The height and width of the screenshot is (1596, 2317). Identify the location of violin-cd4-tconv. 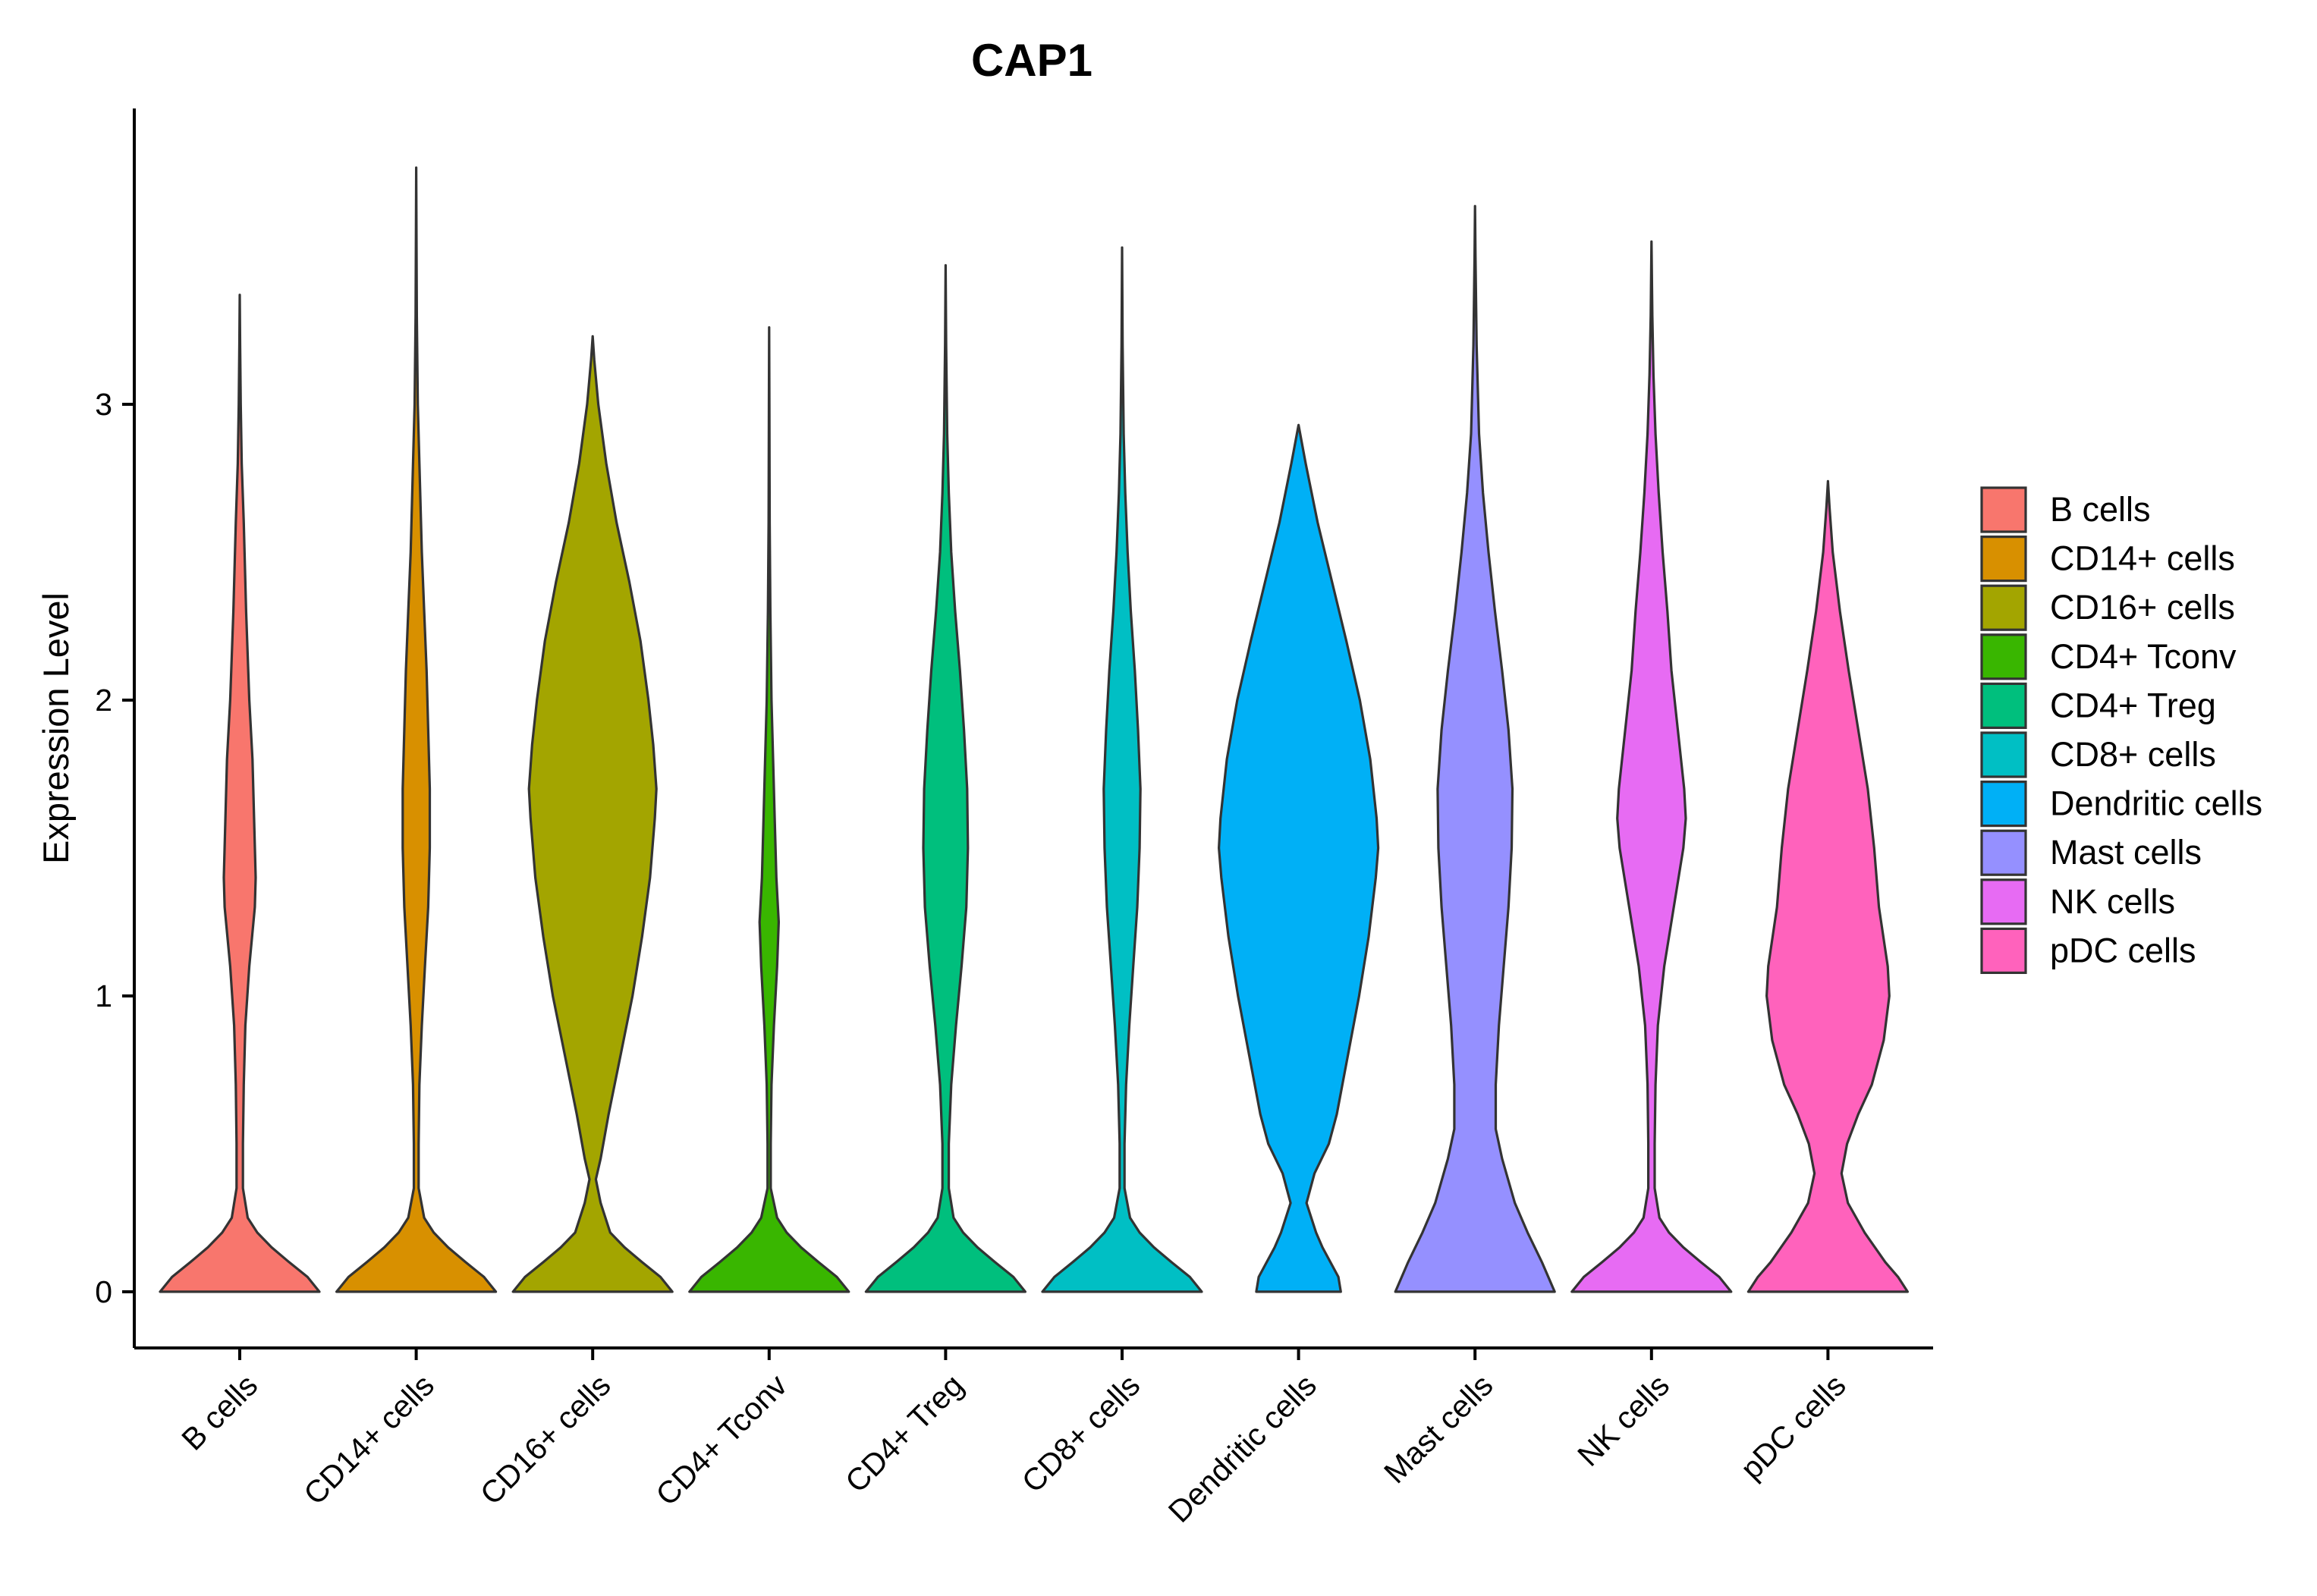
(769, 809).